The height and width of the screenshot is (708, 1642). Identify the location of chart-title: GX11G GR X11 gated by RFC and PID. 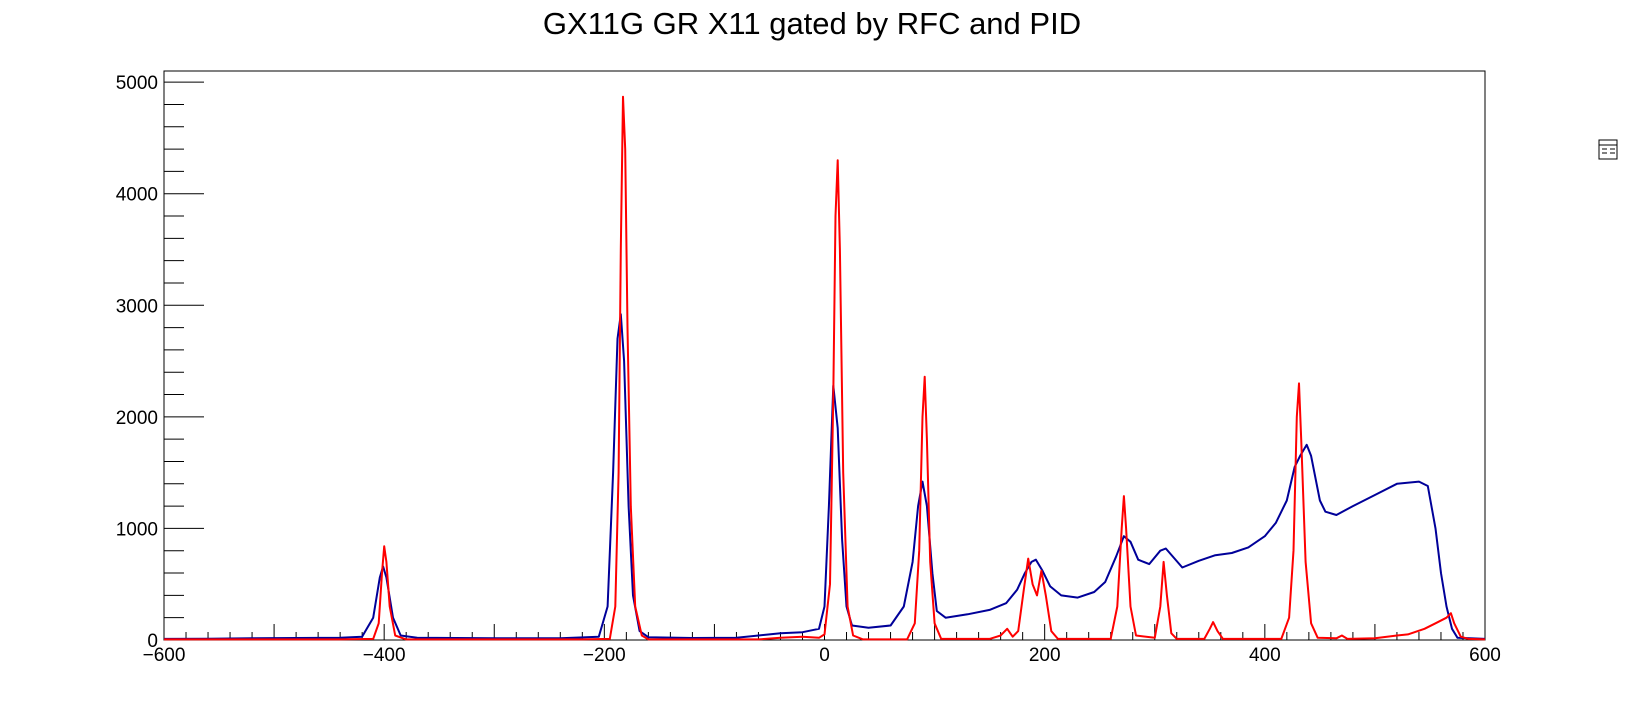
(812, 23).